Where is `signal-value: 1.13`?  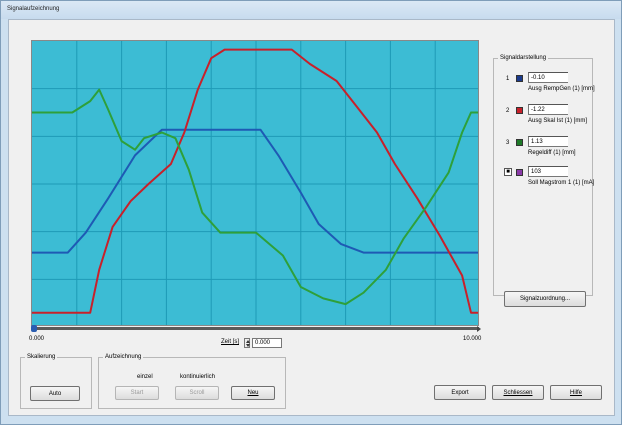
signal-value: 1.13 is located at coordinates (548, 141).